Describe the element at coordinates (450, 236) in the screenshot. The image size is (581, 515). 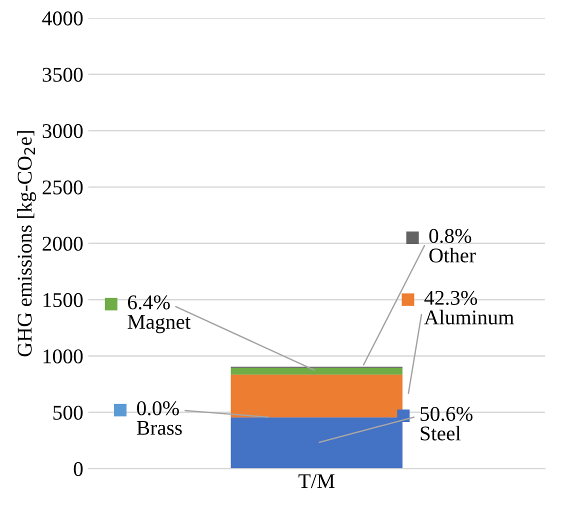
I see `annotation: 0.8%` at that location.